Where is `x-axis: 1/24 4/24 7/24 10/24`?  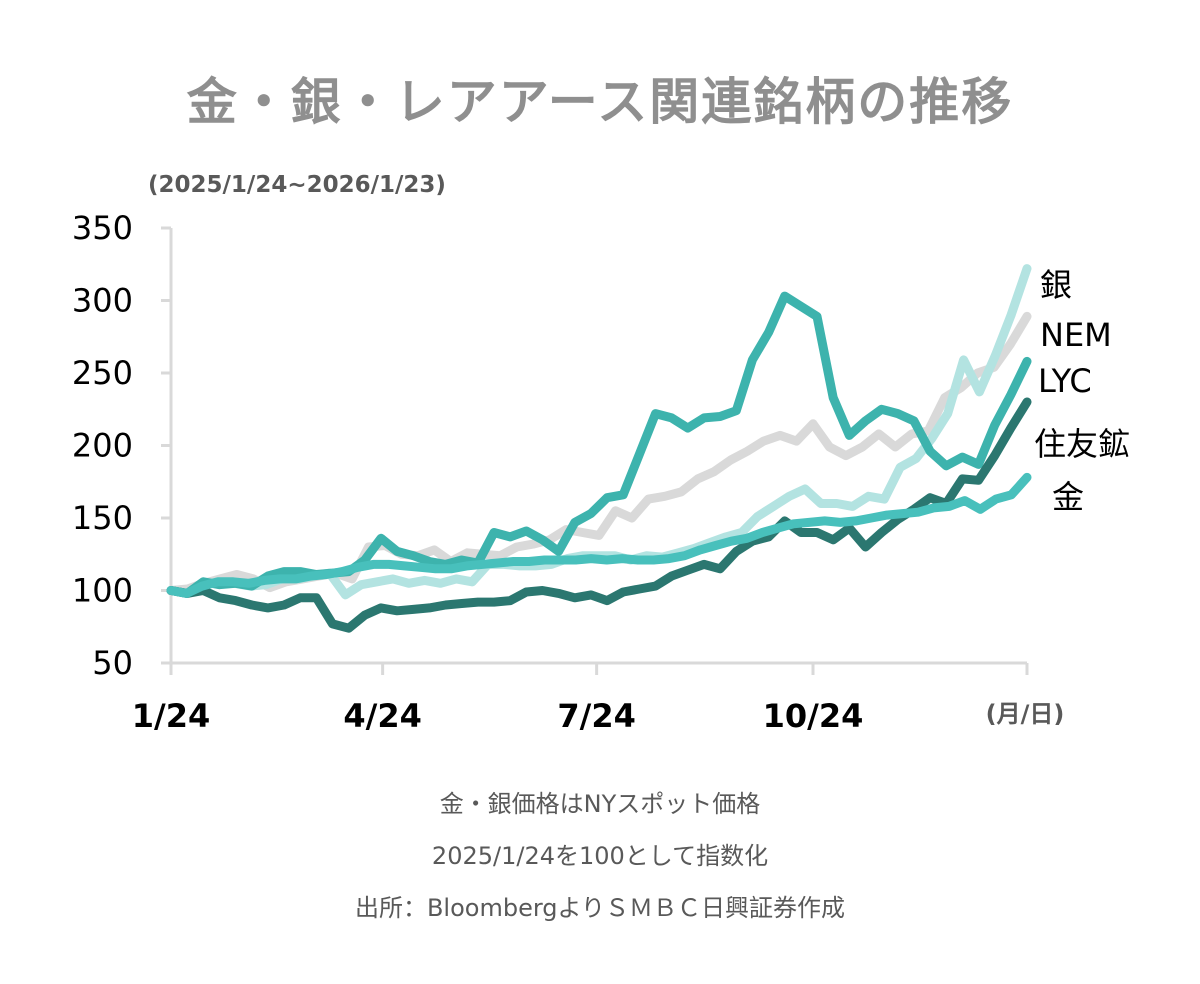
x-axis: 1/24 4/24 7/24 10/24 is located at coordinates (580, 698).